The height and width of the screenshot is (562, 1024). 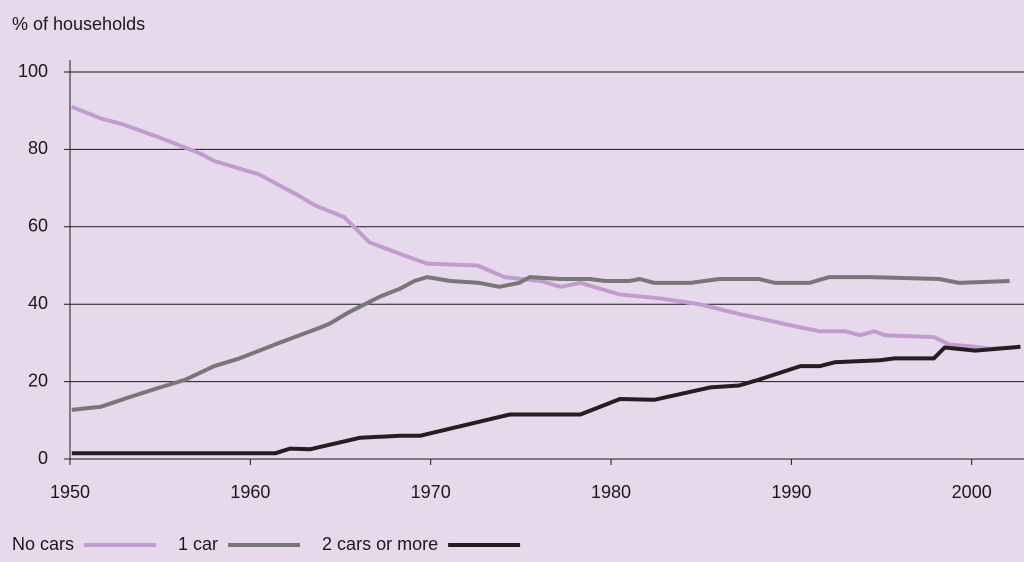 I want to click on legend-label: 2 cars or more, so click(x=380, y=544).